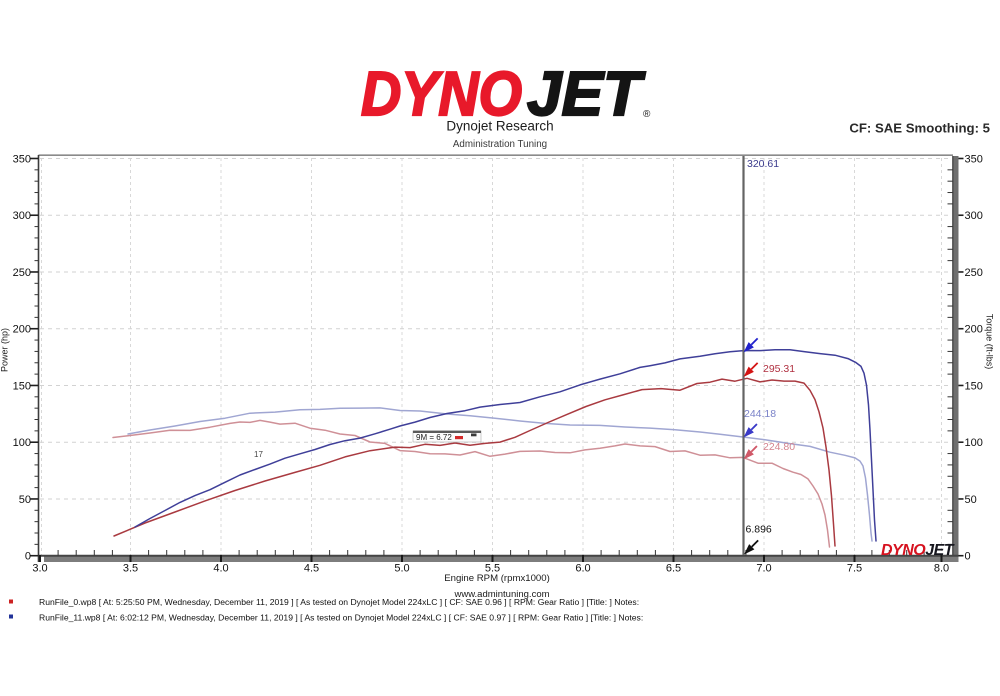 This screenshot has width=1000, height=696. I want to click on svg-text: DYNOJET, so click(918, 550).